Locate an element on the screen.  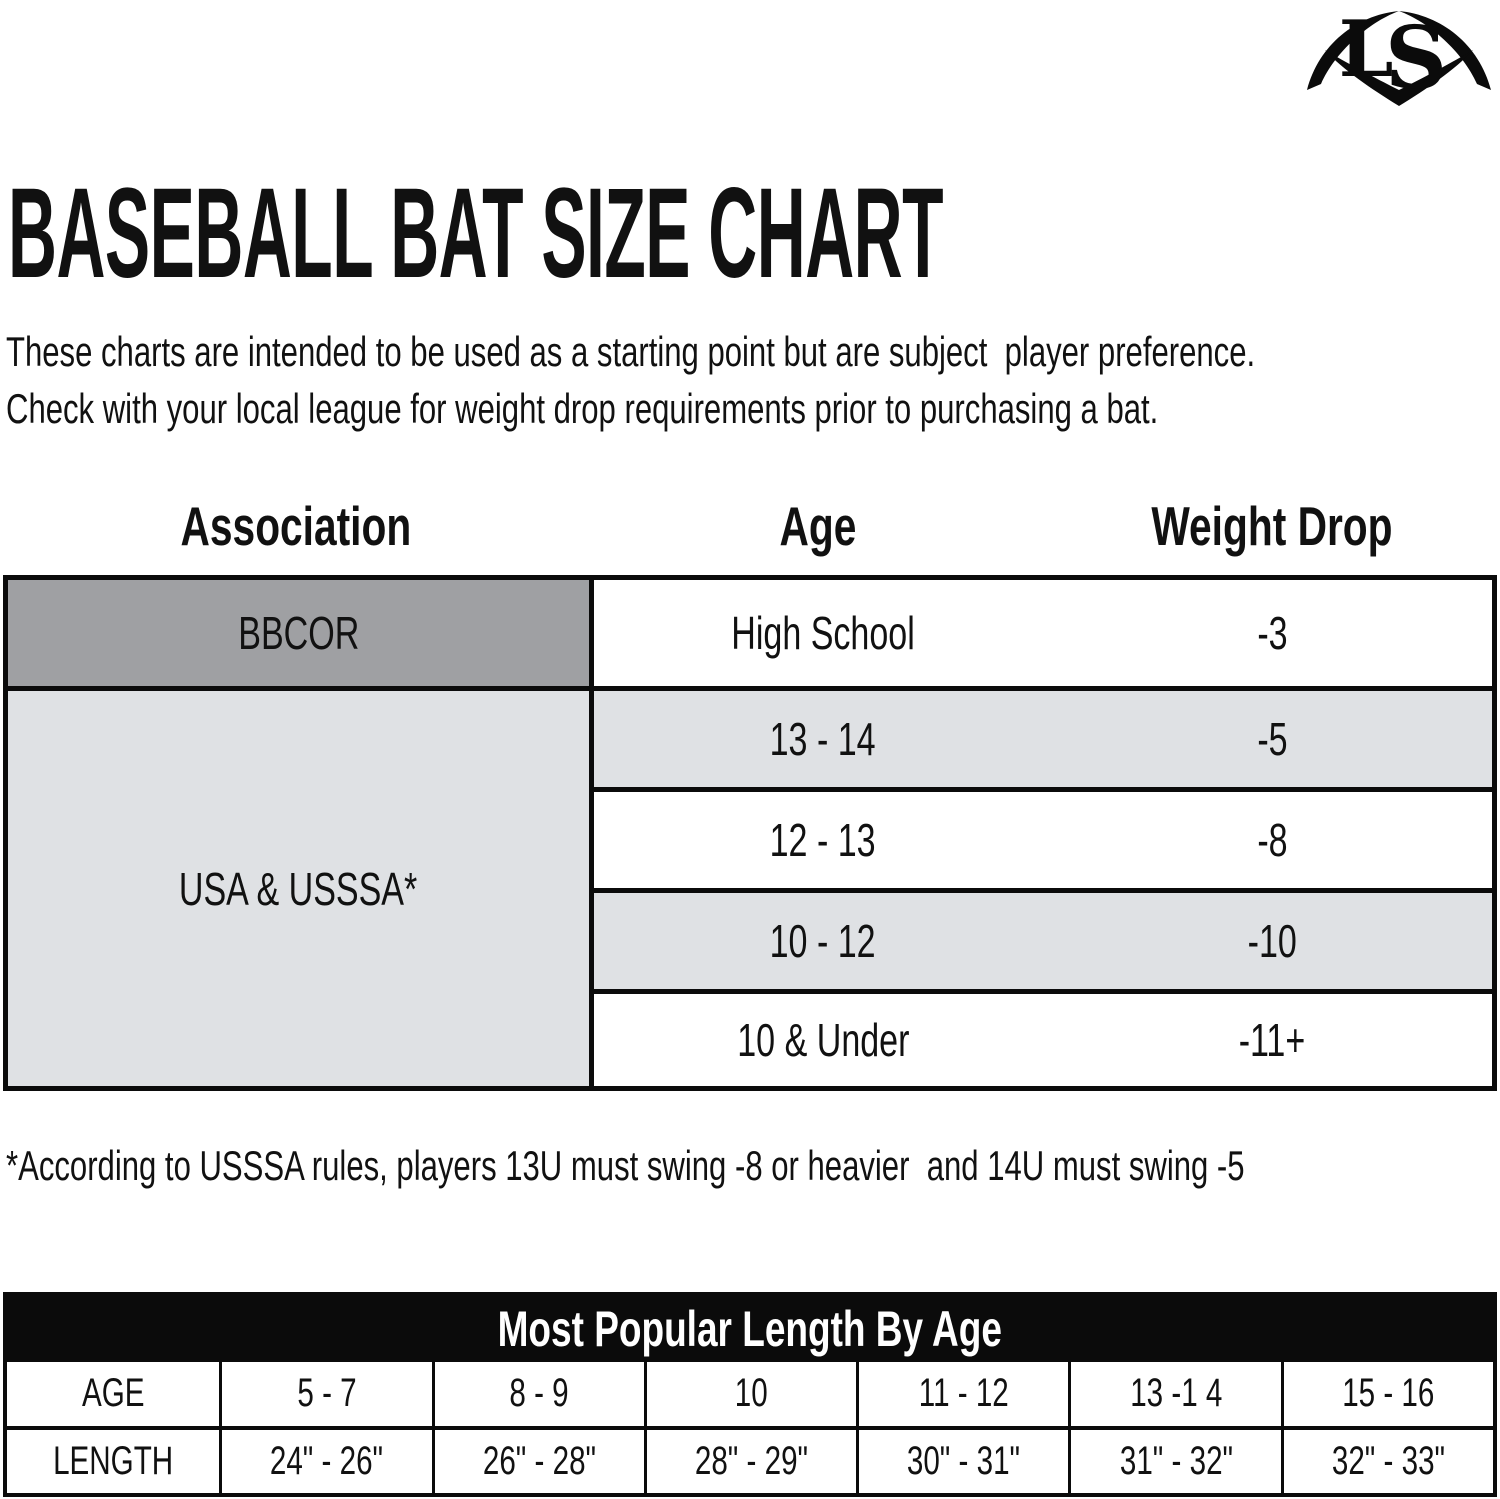
age-cell-5: 13 -1 4 is located at coordinates (1174, 1394).